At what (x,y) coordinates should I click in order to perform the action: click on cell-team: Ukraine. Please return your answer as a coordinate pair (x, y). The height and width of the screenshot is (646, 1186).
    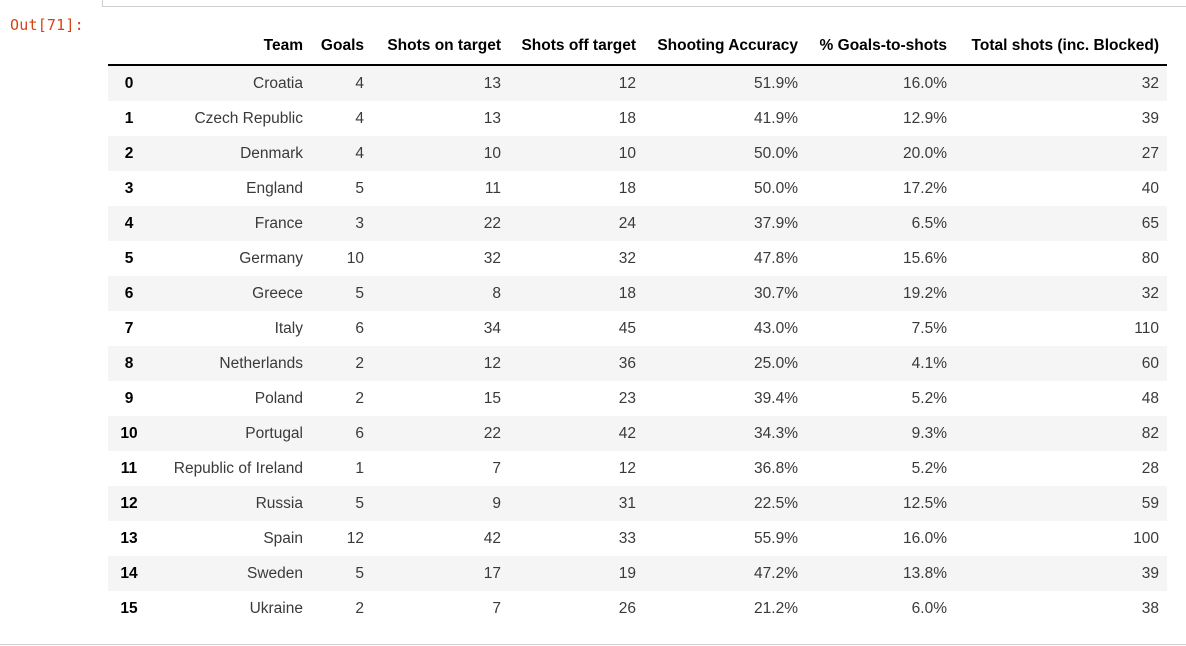
    Looking at the image, I should click on (276, 608).